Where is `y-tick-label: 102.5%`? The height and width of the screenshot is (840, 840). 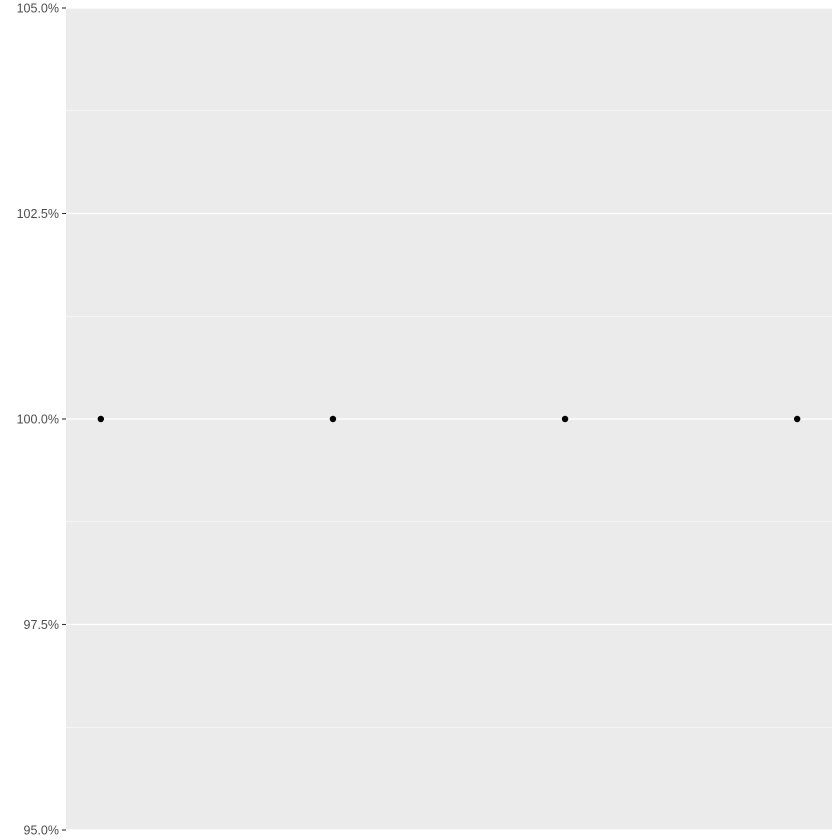
y-tick-label: 102.5% is located at coordinates (38, 214).